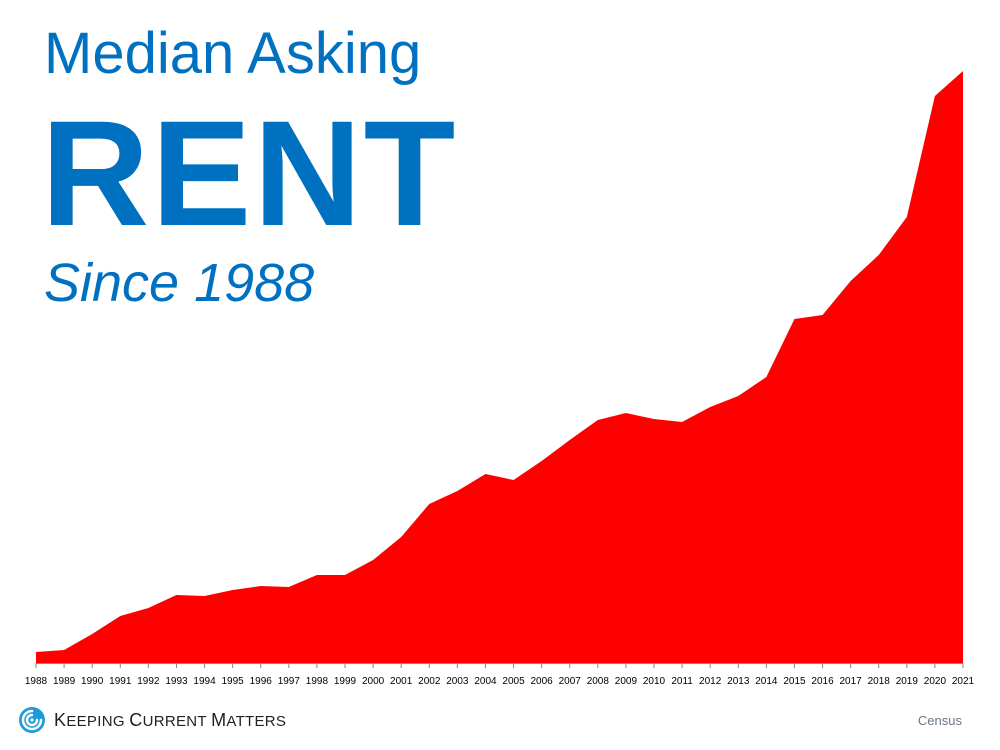 The width and height of the screenshot is (1000, 750). Describe the element at coordinates (177, 721) in the screenshot. I see `logo-letters: URRENT` at that location.